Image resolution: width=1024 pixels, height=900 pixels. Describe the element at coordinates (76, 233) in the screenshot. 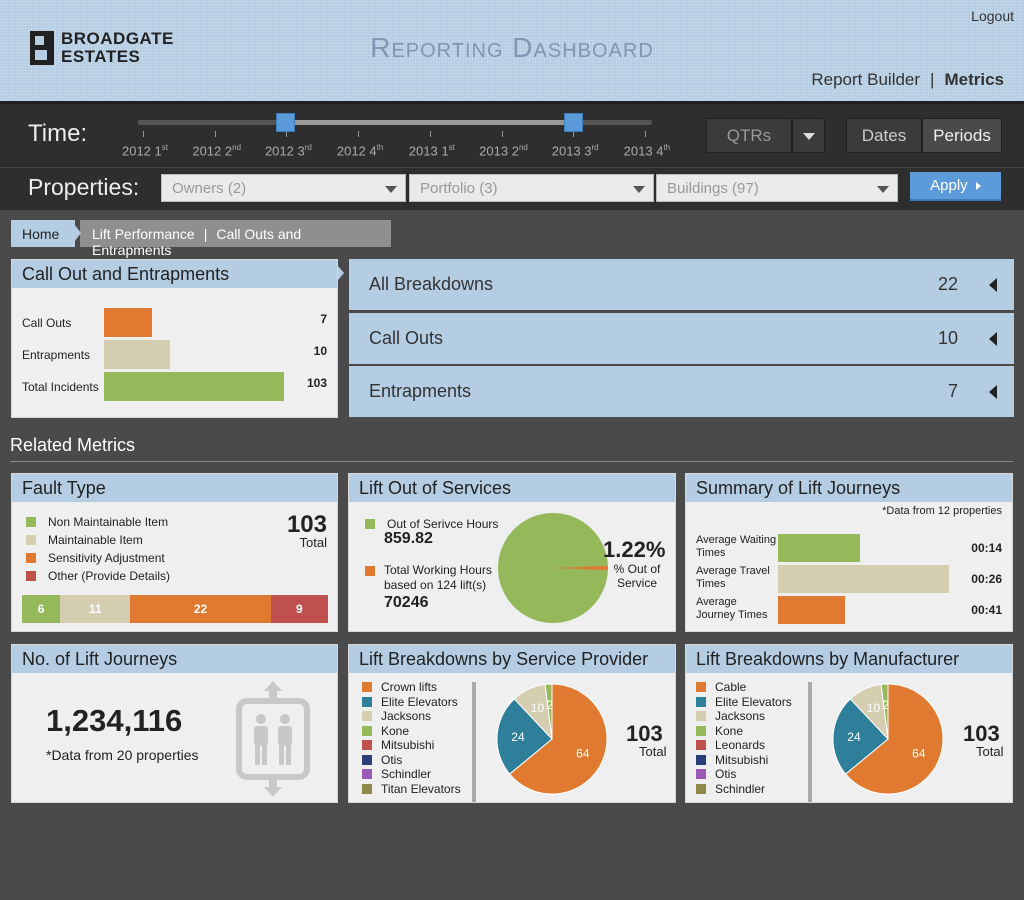

I see `breadcrumb-arrow` at that location.